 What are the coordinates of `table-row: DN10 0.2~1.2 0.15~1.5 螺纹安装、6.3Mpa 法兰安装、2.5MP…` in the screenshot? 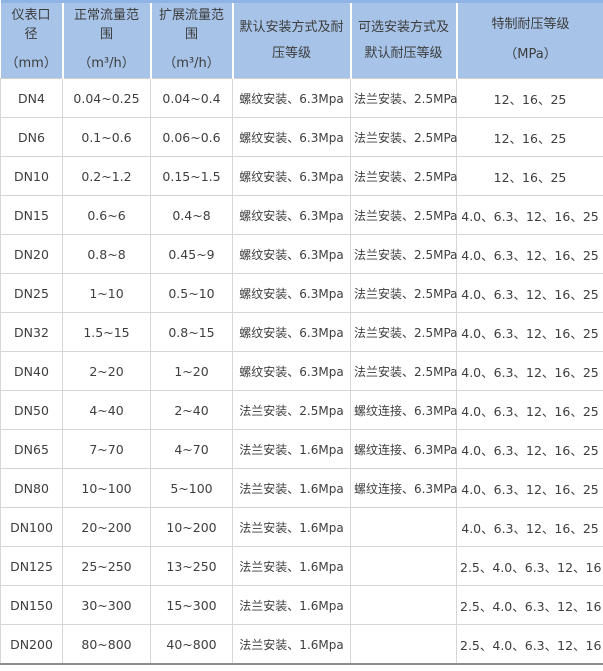 It's located at (301, 176).